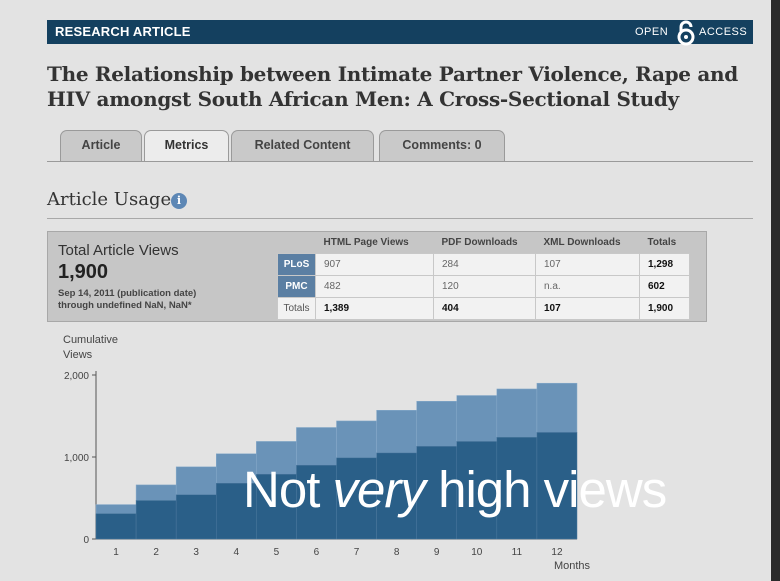  I want to click on cell-value: 1,389, so click(374, 308).